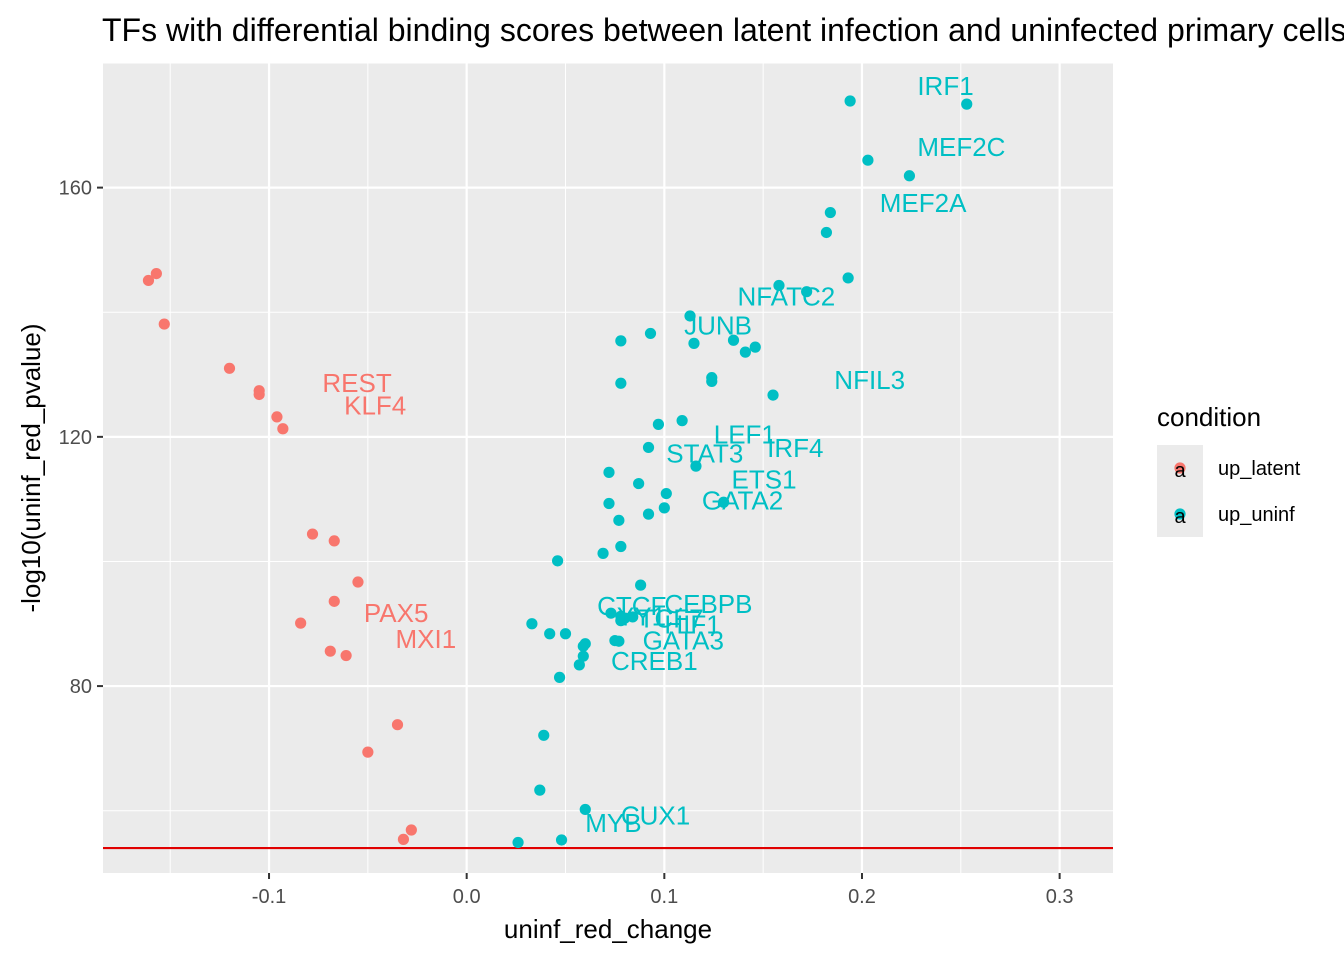 The width and height of the screenshot is (1344, 960). What do you see at coordinates (655, 815) in the screenshot?
I see `point-label: CUX1` at bounding box center [655, 815].